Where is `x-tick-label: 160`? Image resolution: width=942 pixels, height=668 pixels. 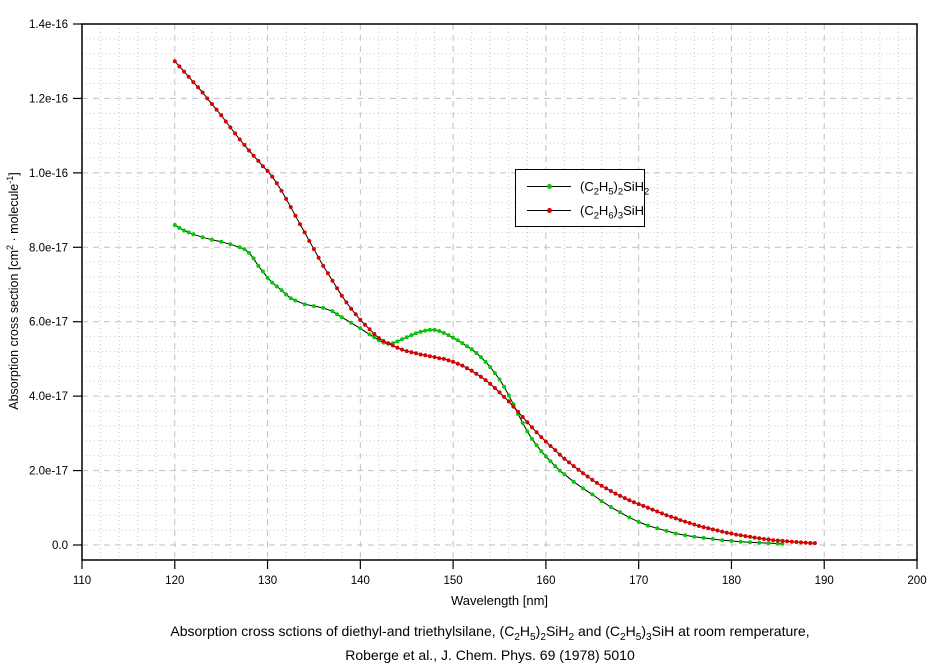 x-tick-label: 160 is located at coordinates (545, 581).